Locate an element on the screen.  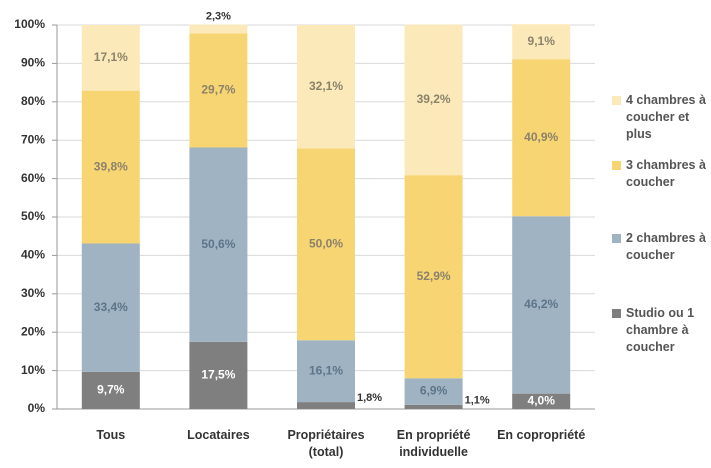
y-tick-label: 40% is located at coordinates (33, 255).